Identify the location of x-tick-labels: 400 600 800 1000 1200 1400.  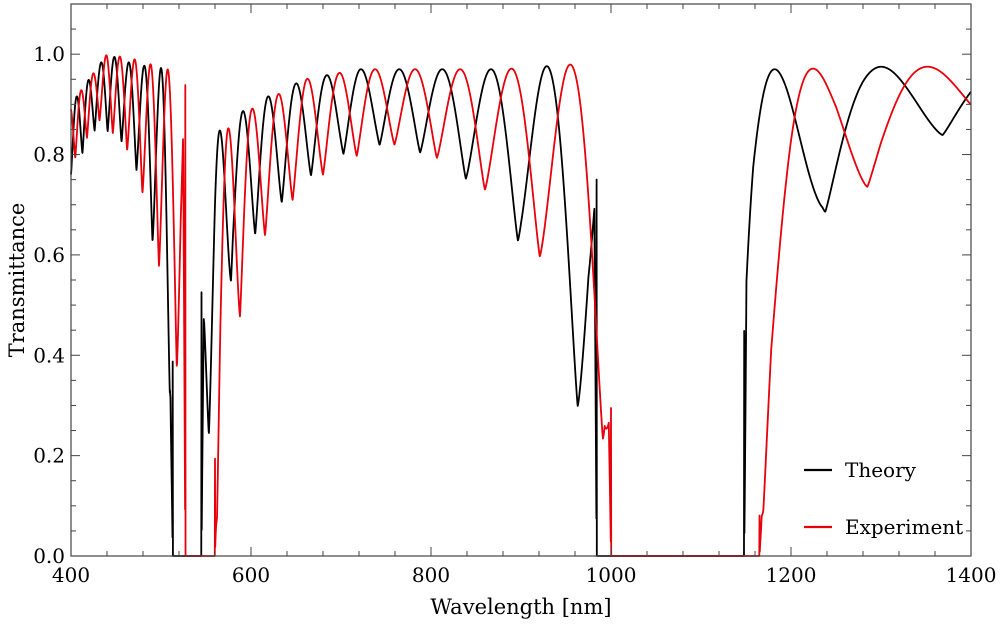
(524, 575).